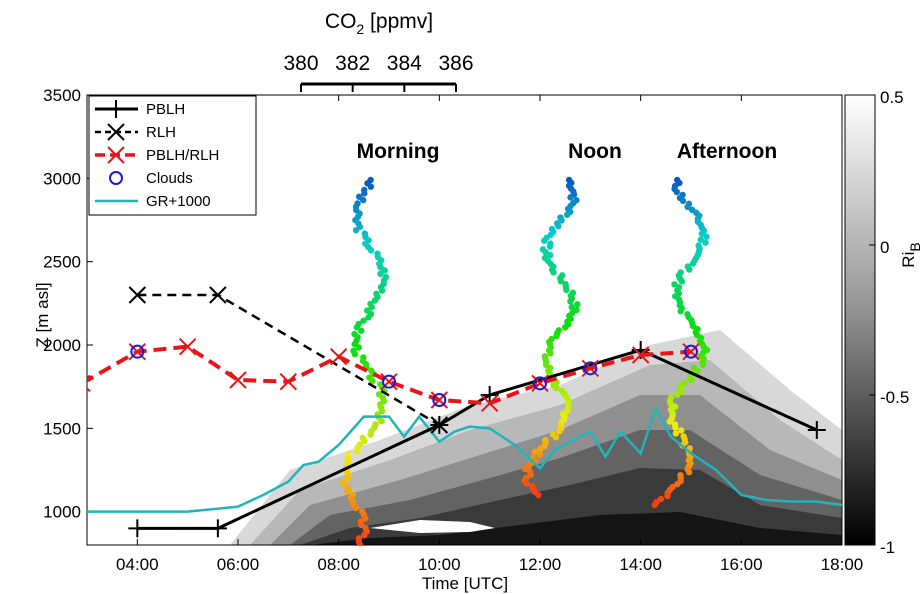 The width and height of the screenshot is (922, 594). Describe the element at coordinates (404, 63) in the screenshot. I see `co2-tick-label: 384` at that location.